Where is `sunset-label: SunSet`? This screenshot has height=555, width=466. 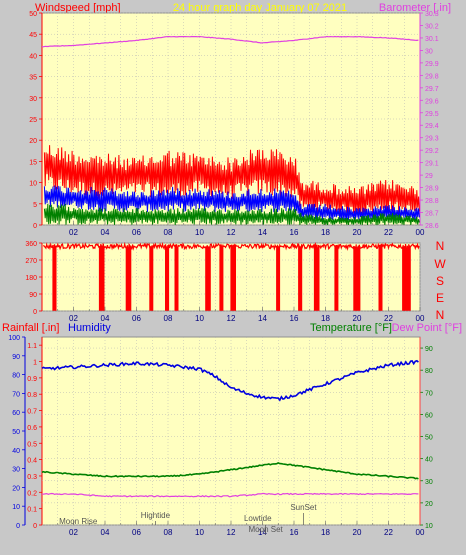 sunset-label: SunSet is located at coordinates (303, 507).